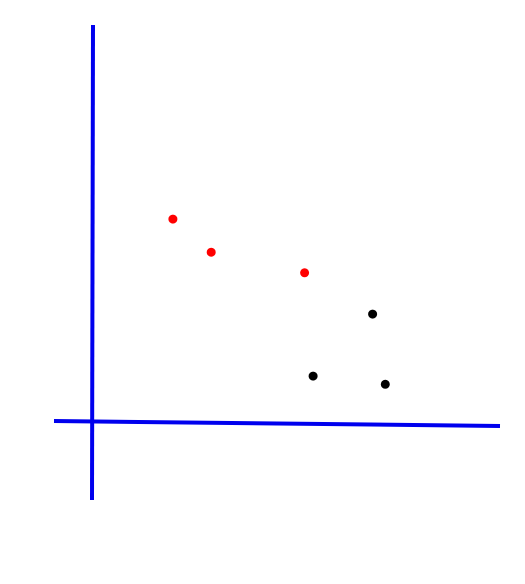 Image resolution: width=525 pixels, height=584 pixels. What do you see at coordinates (92, 262) in the screenshot?
I see `y-axis` at bounding box center [92, 262].